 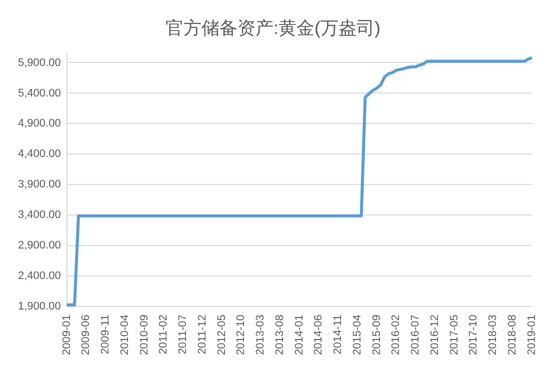 I want to click on y-tick-label: 2,400.00, so click(x=39, y=276).